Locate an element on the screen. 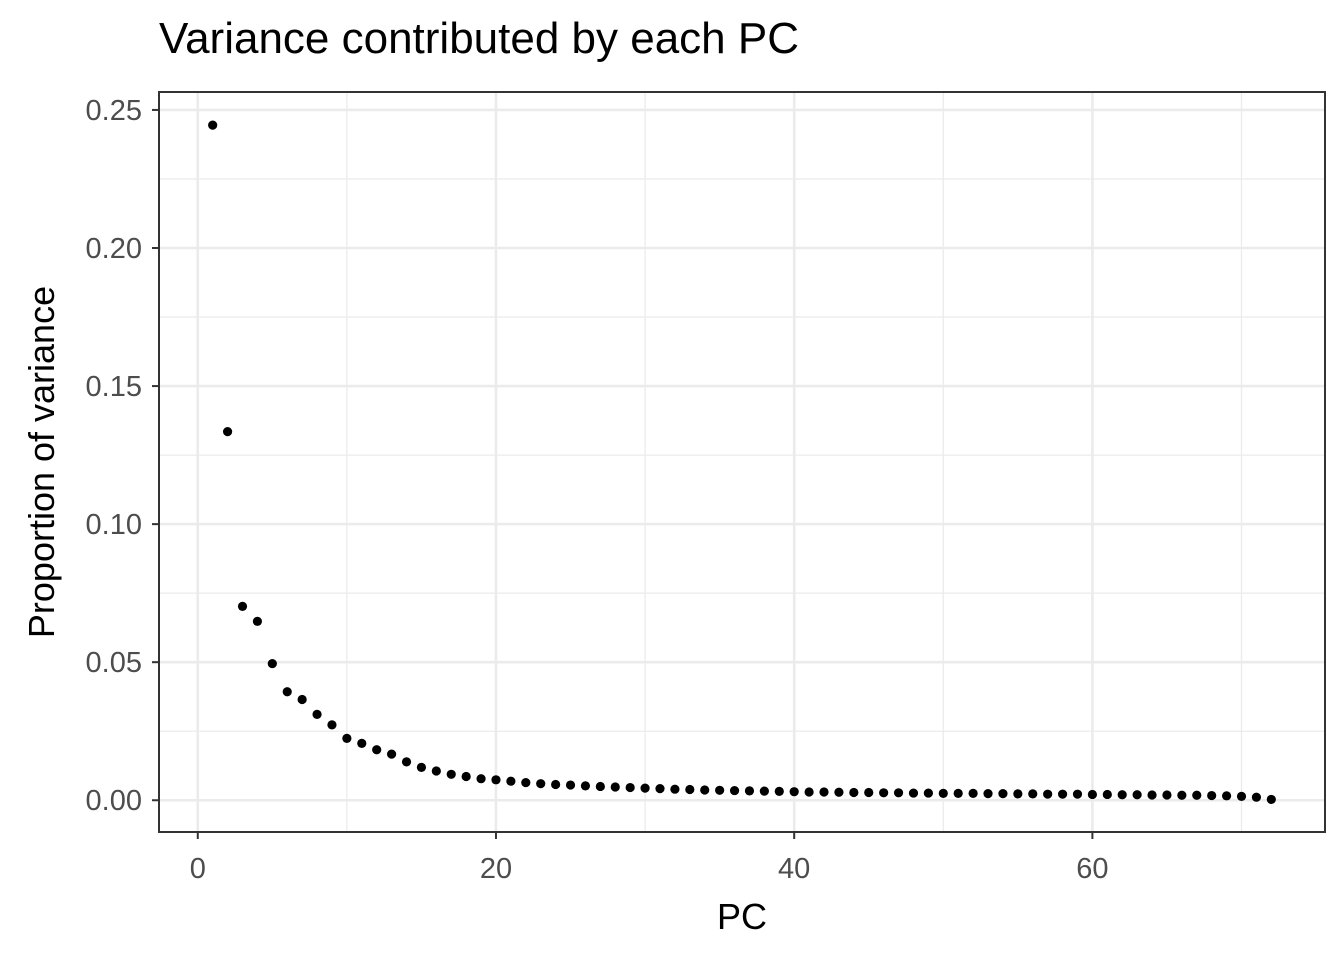 The width and height of the screenshot is (1344, 960). x-tick-label: 60 is located at coordinates (1092, 869).